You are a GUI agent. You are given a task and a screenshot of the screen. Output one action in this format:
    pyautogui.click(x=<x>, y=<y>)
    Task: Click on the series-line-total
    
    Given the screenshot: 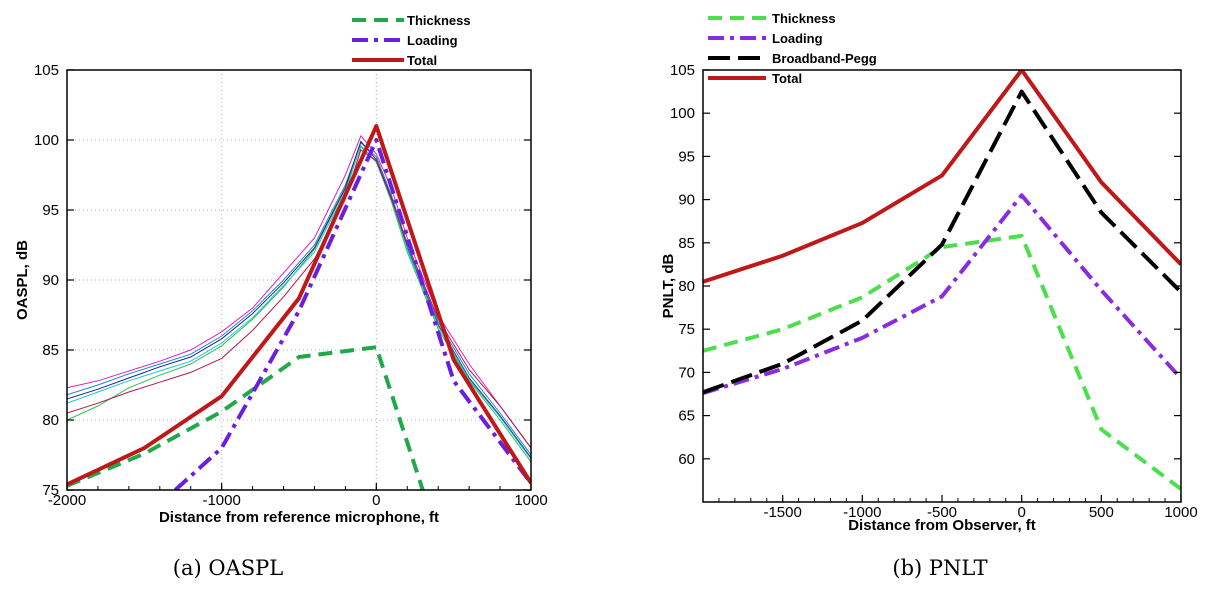 What is the action you would take?
    pyautogui.click(x=942, y=177)
    